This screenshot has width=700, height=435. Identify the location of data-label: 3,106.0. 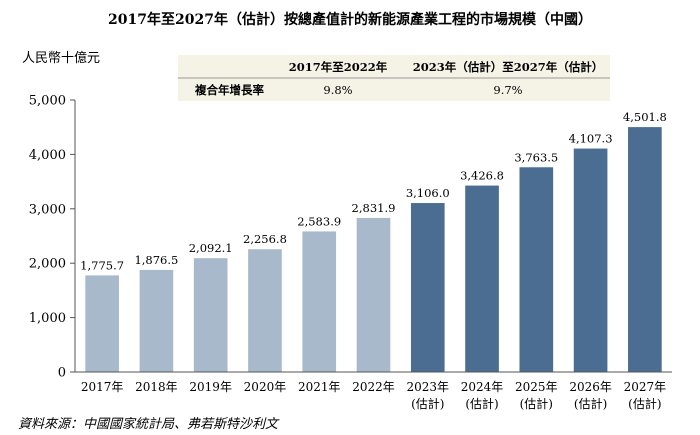
(428, 193).